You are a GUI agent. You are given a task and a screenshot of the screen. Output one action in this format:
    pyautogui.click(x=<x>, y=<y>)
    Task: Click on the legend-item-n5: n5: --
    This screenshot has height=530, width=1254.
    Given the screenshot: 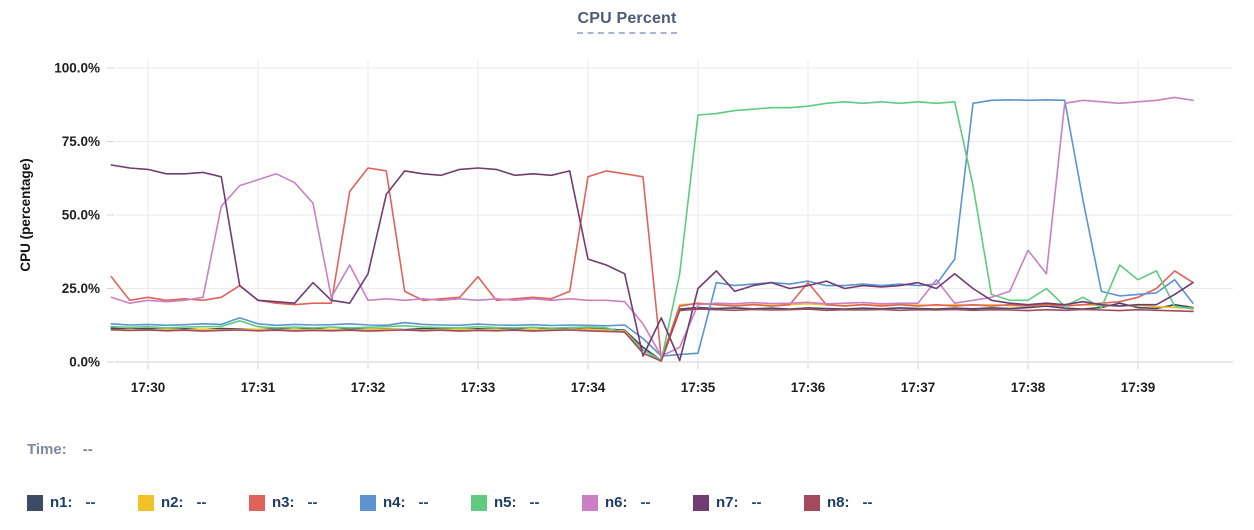 What is the action you would take?
    pyautogui.click(x=505, y=502)
    